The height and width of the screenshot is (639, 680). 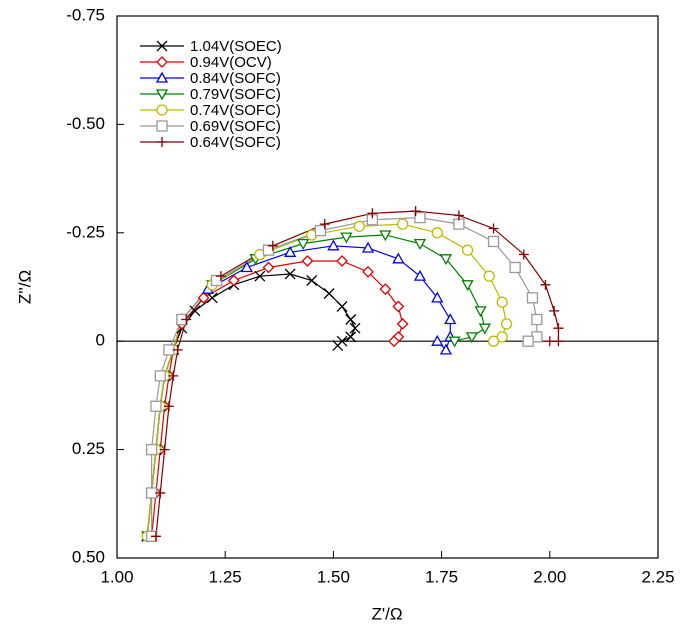 What do you see at coordinates (88, 448) in the screenshot?
I see `y-tick-label: 0.25` at bounding box center [88, 448].